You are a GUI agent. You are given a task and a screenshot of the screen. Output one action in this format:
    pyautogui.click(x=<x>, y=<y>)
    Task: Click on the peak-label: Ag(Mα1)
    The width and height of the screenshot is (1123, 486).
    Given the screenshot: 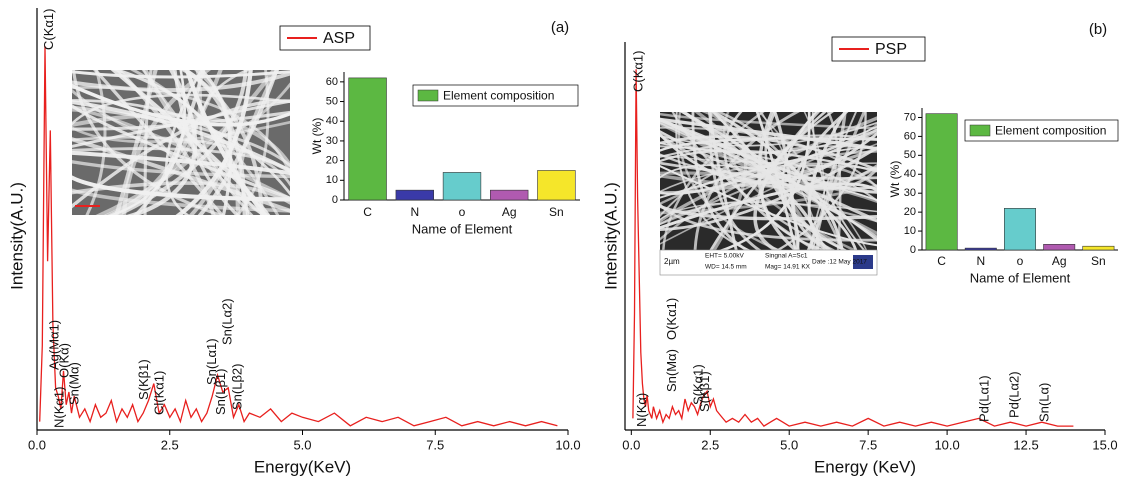 What is the action you would take?
    pyautogui.click(x=53, y=345)
    